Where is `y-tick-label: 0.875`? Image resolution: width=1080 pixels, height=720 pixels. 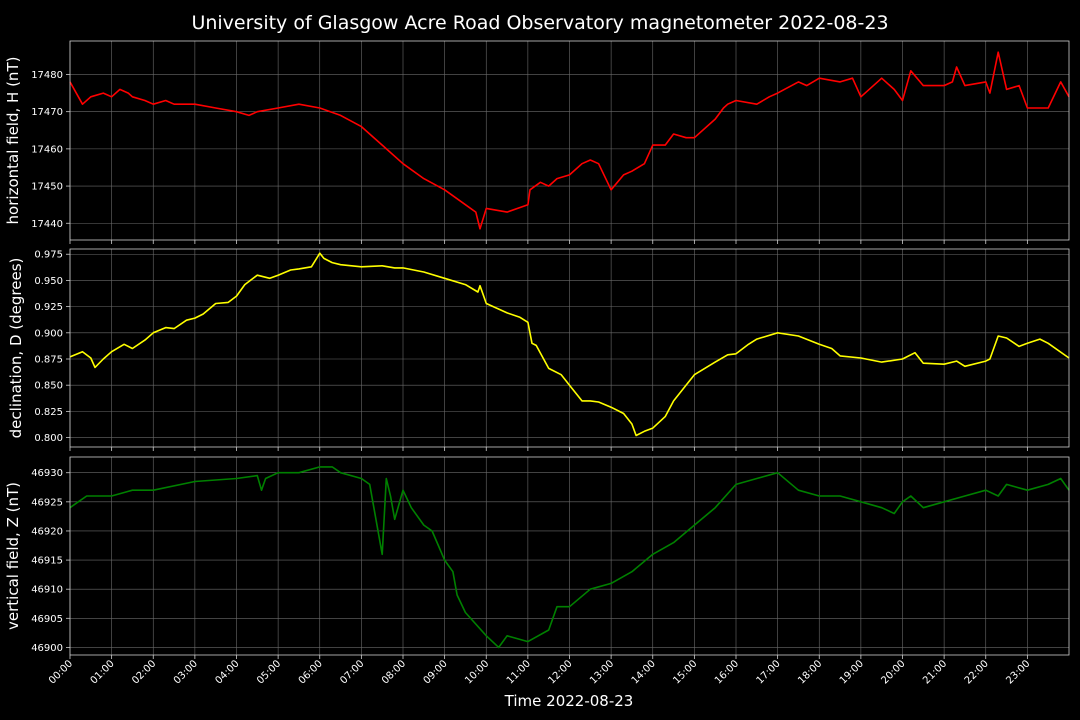
y-tick-label: 0.875 is located at coordinates (48, 360).